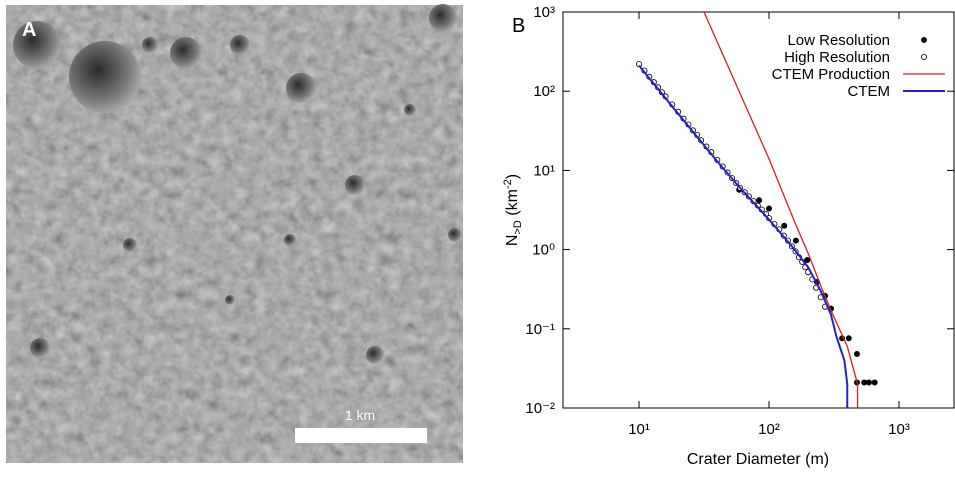 The width and height of the screenshot is (955, 478). I want to click on x-tick-label: 10², so click(769, 429).